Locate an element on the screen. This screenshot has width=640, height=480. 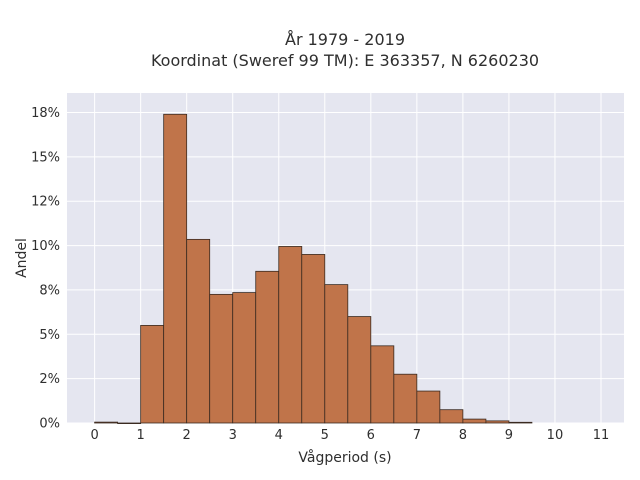
x-tick-label: 7 is located at coordinates (417, 435).